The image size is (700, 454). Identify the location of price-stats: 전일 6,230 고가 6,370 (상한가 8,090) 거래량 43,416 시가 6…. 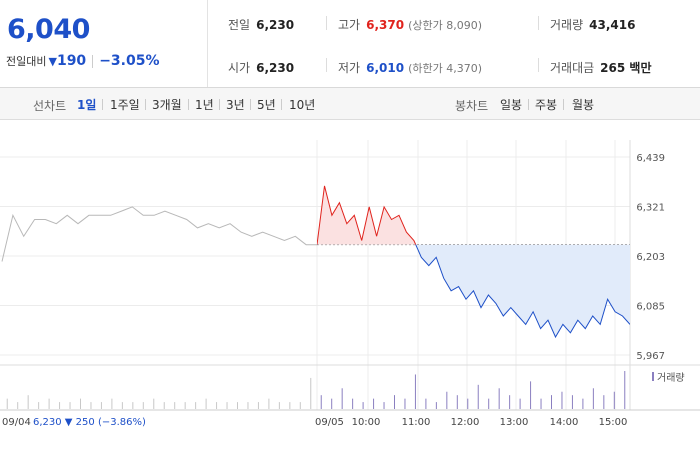
(454, 43).